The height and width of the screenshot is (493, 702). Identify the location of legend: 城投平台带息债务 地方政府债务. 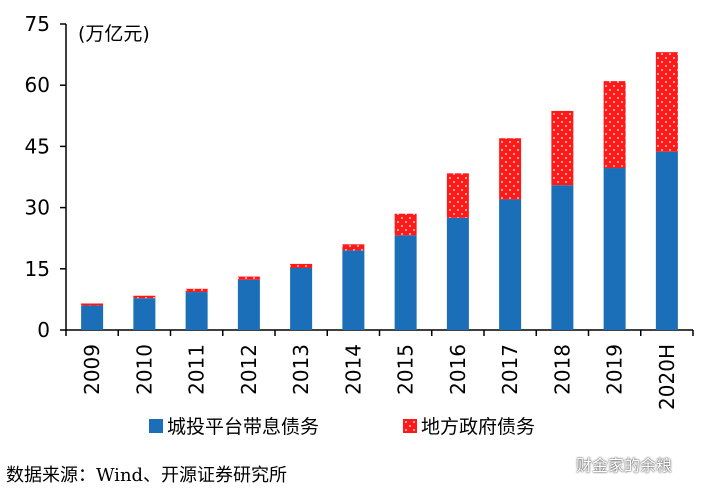
(342, 427).